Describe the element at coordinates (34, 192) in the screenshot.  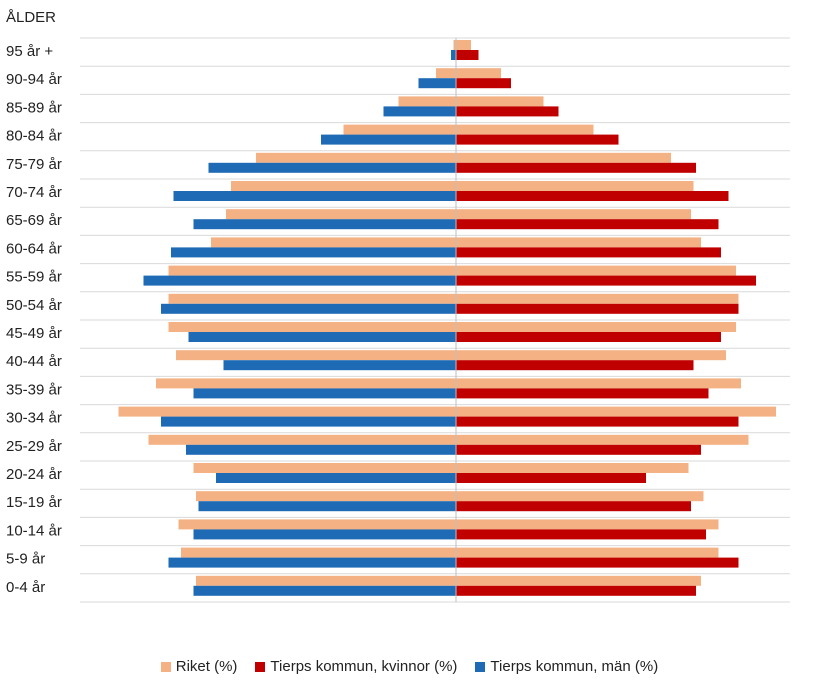
I see `category-label: 70-74 år` at that location.